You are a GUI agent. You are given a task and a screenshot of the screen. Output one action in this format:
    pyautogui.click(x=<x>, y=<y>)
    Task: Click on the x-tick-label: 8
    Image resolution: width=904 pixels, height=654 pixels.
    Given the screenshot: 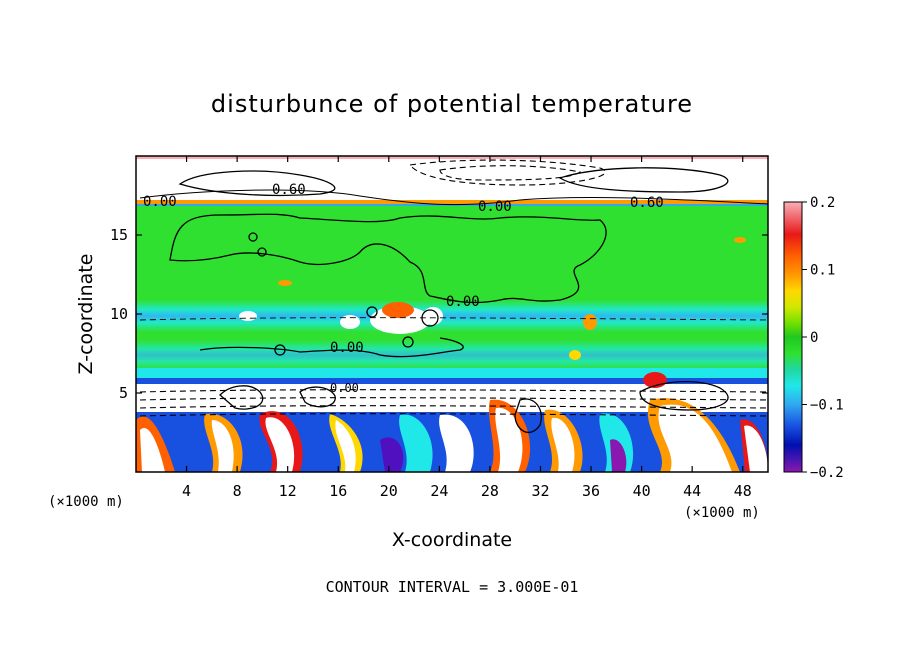 What is the action you would take?
    pyautogui.click(x=237, y=491)
    